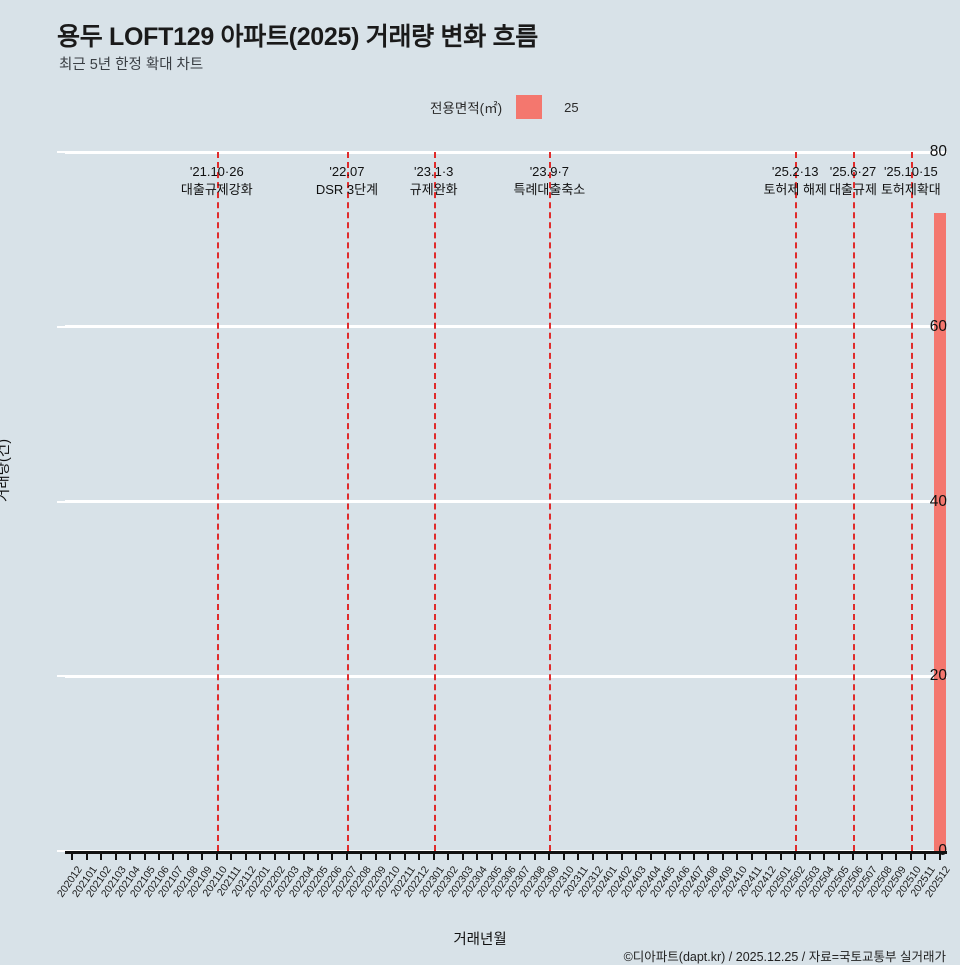 This screenshot has width=960, height=965. Describe the element at coordinates (131, 65) in the screenshot. I see `page-subtitle: 최근 5년 한정 확대 차트` at that location.